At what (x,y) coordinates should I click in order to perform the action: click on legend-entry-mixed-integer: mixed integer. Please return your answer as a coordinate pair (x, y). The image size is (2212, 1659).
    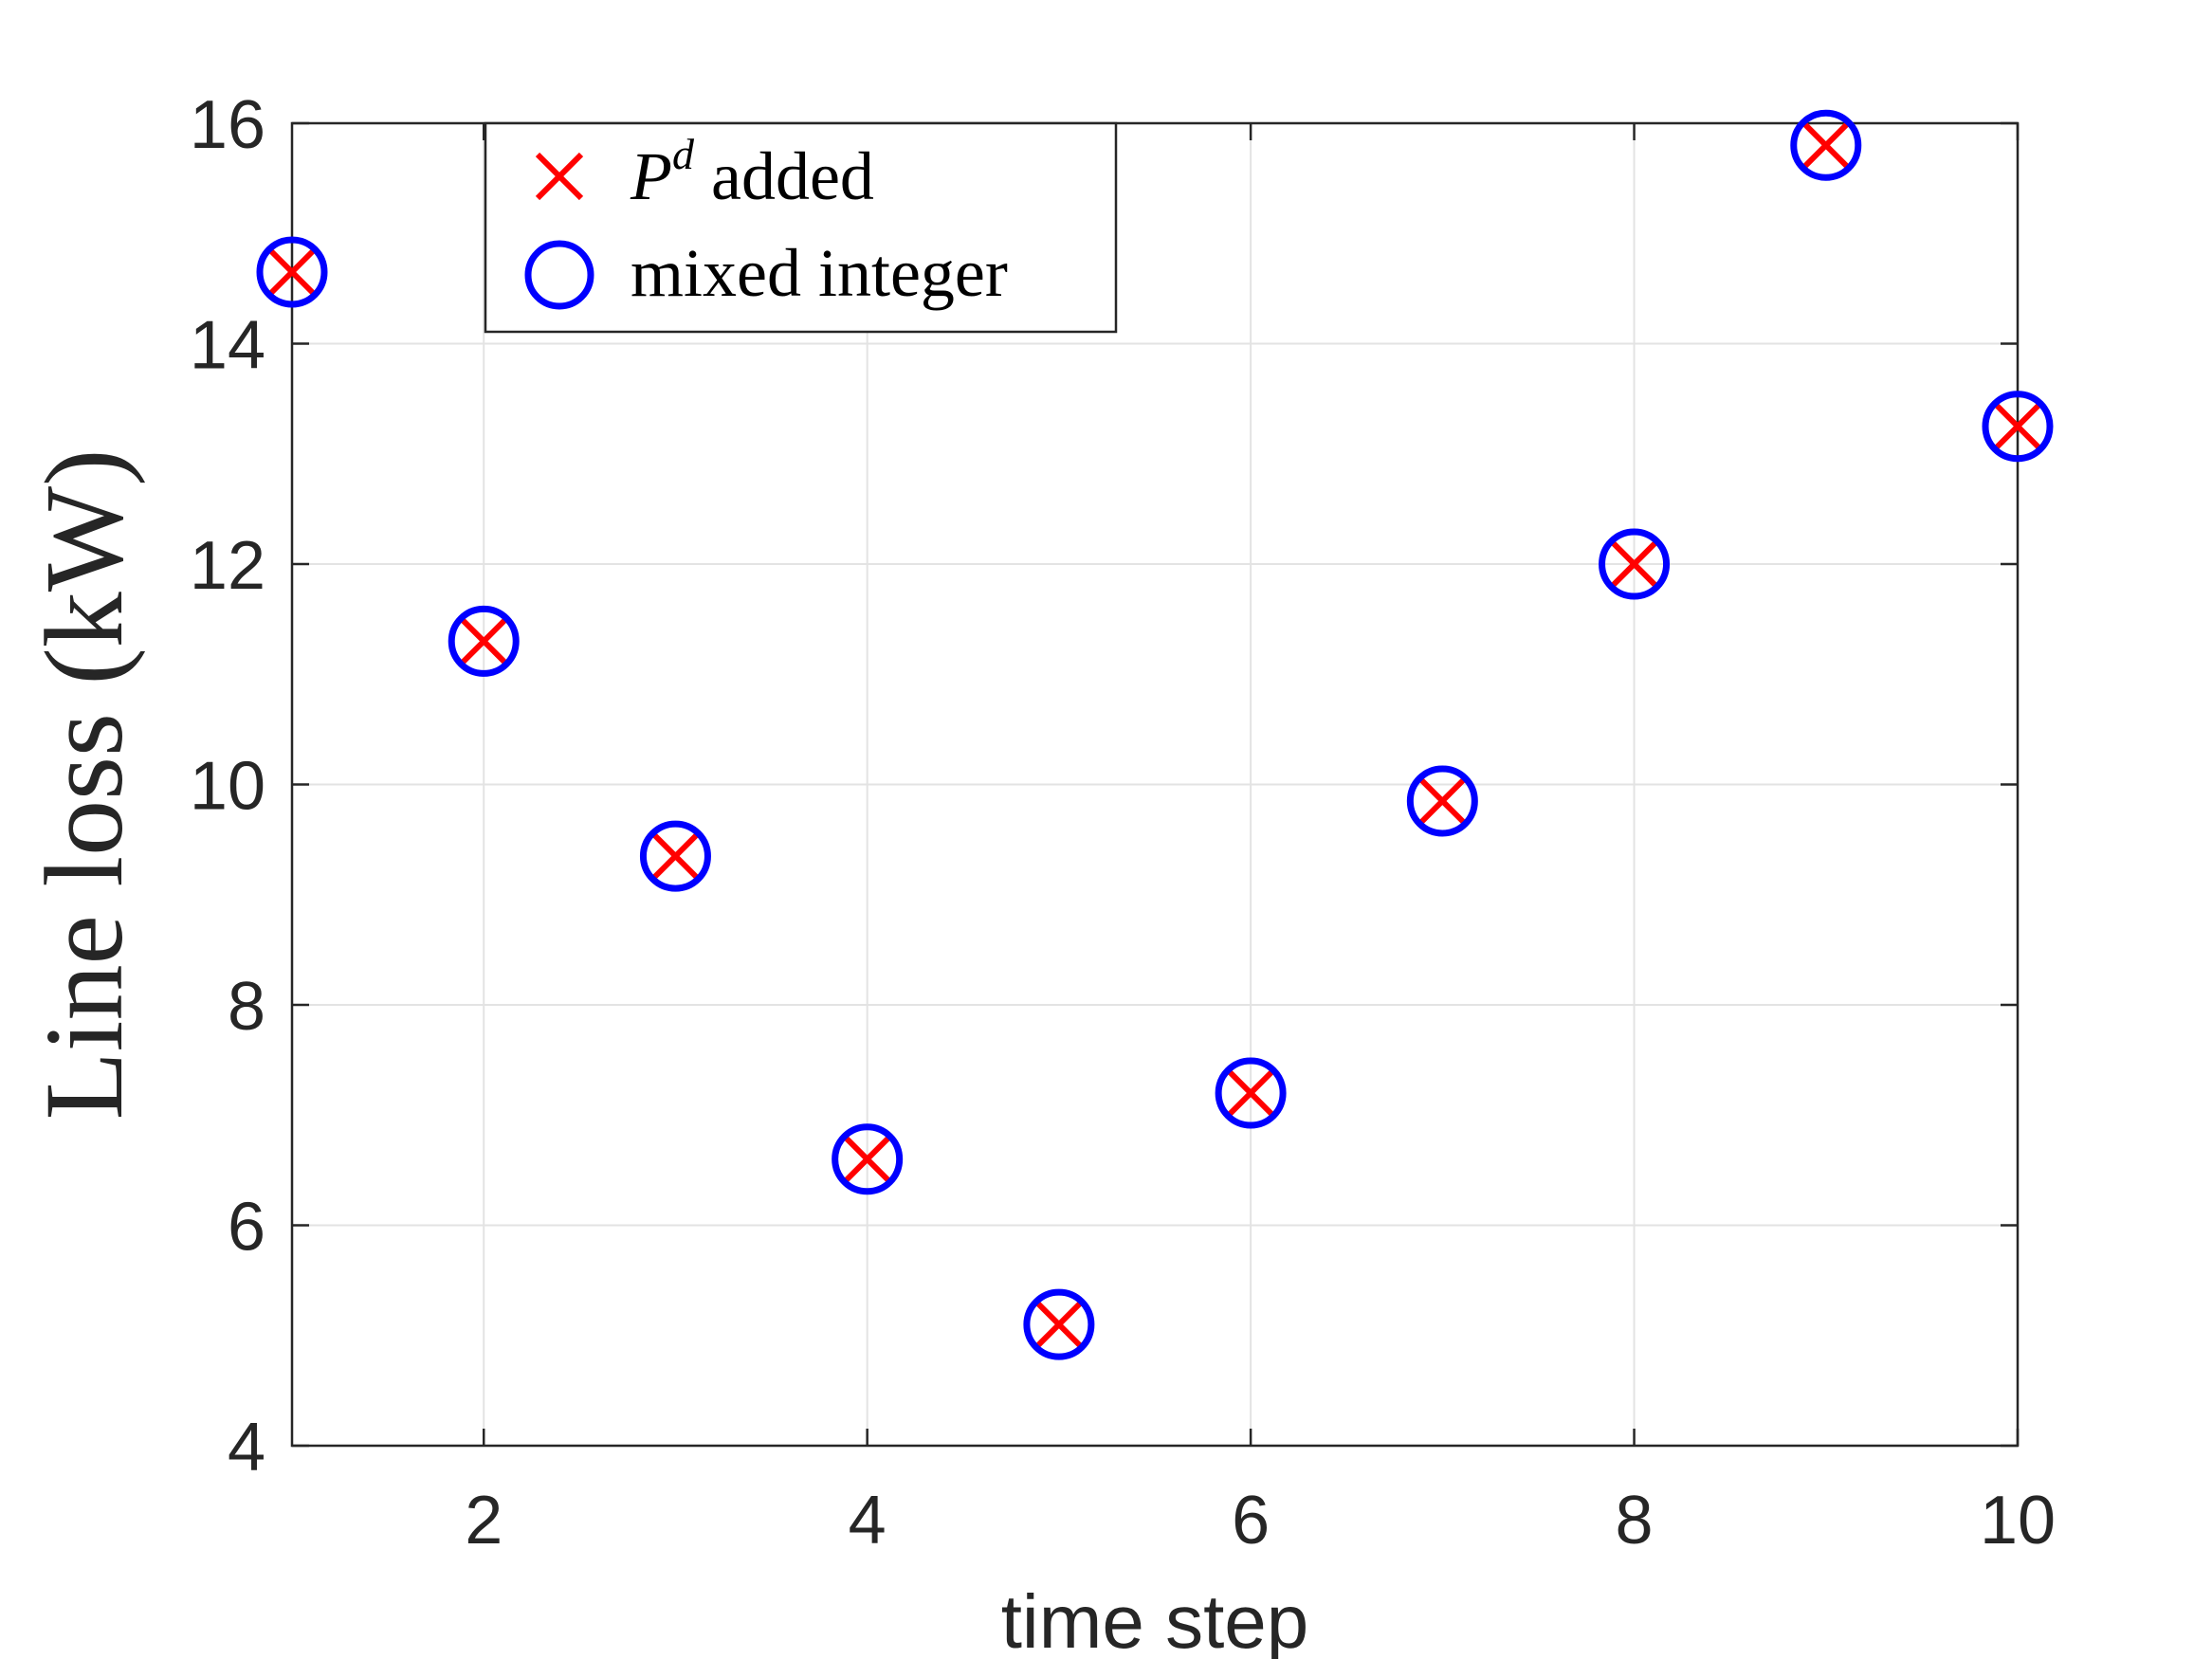
    Looking at the image, I should click on (819, 273).